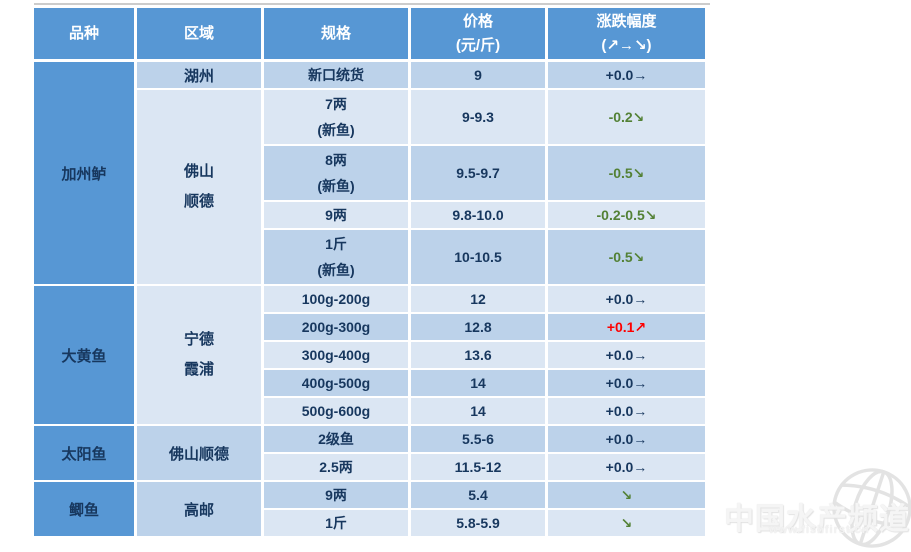  I want to click on spec-cell: 400g-500g, so click(337, 384).